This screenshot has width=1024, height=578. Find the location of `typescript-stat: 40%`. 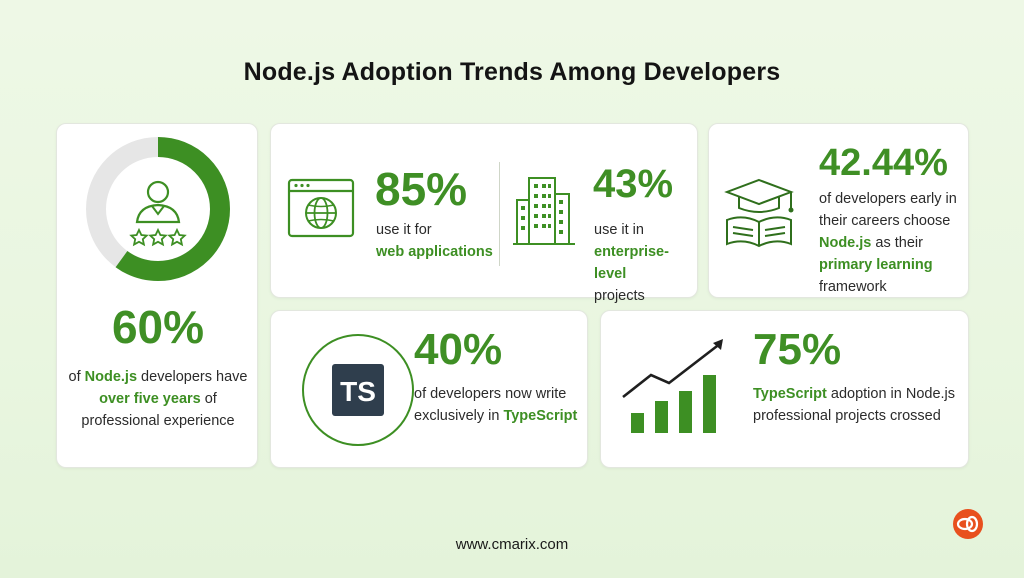

typescript-stat: 40% is located at coordinates (458, 349).